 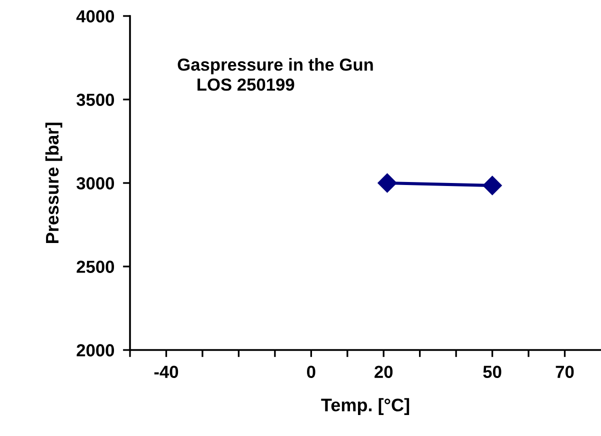 What do you see at coordinates (275, 74) in the screenshot?
I see `text: Gaspressure in the Gun LOS 250199` at bounding box center [275, 74].